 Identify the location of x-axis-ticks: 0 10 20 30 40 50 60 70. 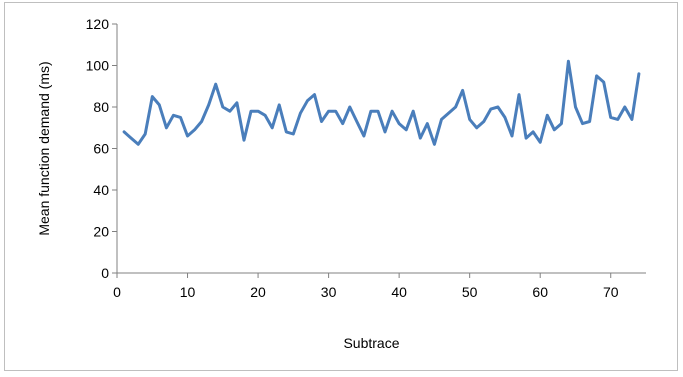
(366, 286).